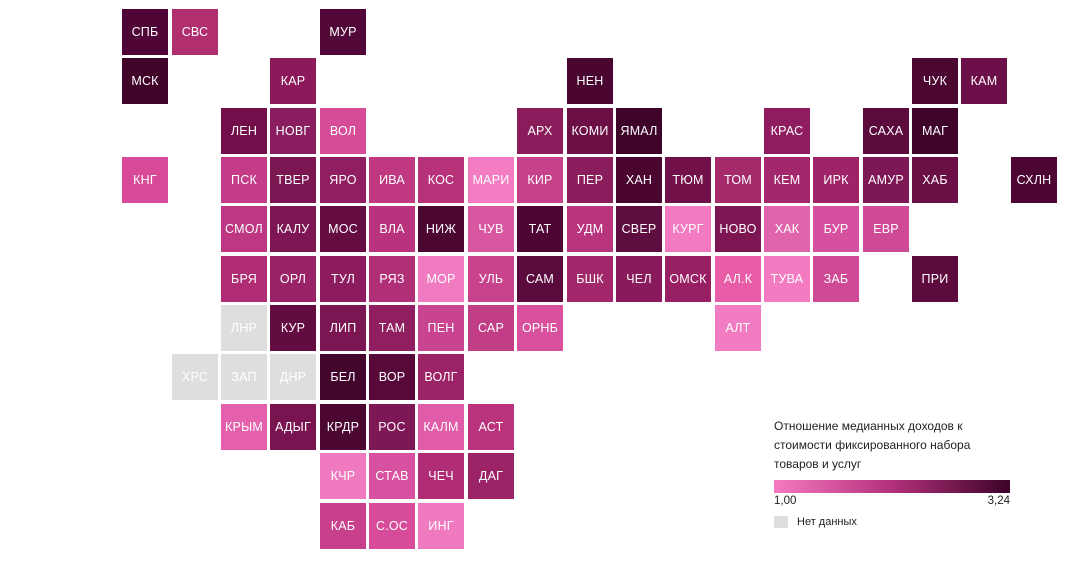  I want to click on region-tile: ХАБ, so click(935, 180).